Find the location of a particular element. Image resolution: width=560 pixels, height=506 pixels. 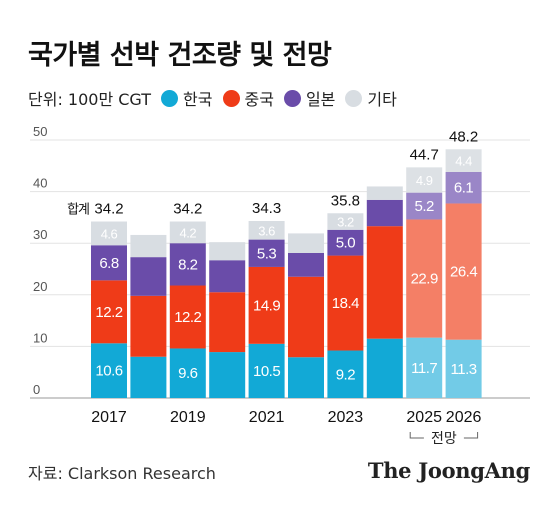

data-label: 10.5 is located at coordinates (266, 371).